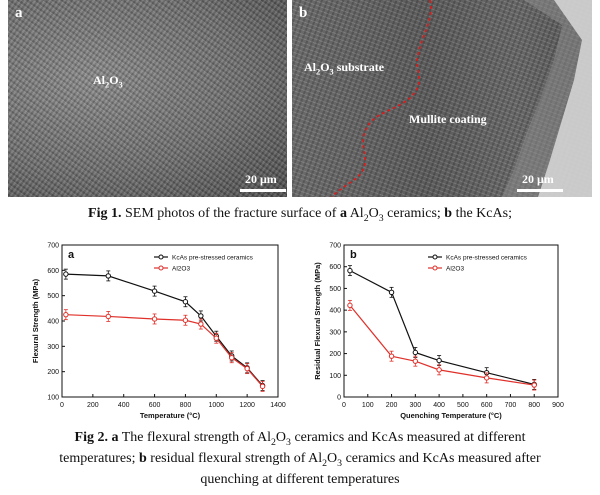 The height and width of the screenshot is (495, 600). Describe the element at coordinates (511, 405) in the screenshot. I see `x-tick-label: 700` at that location.